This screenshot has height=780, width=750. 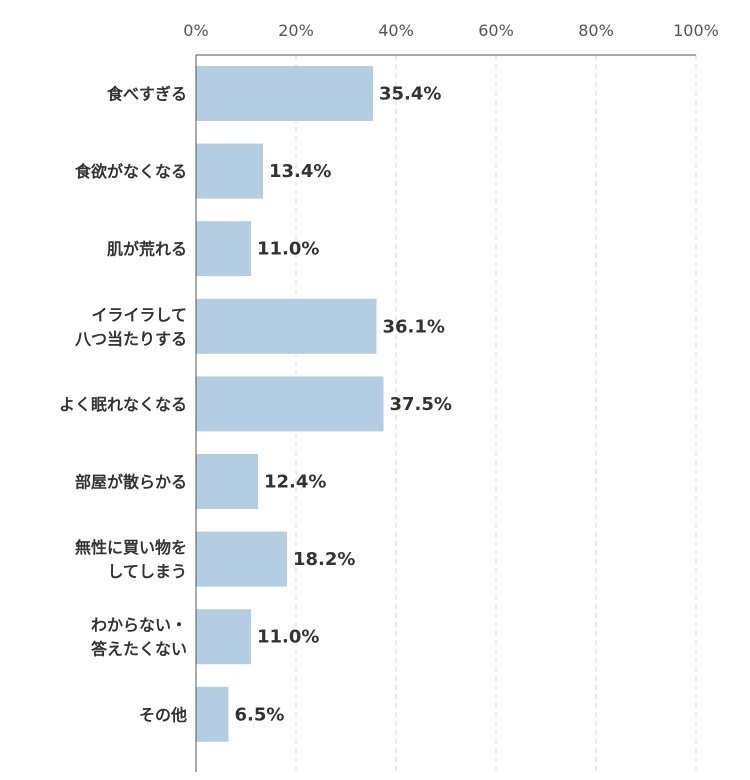 What do you see at coordinates (296, 30) in the screenshot?
I see `x-tick-label-20: 20%` at bounding box center [296, 30].